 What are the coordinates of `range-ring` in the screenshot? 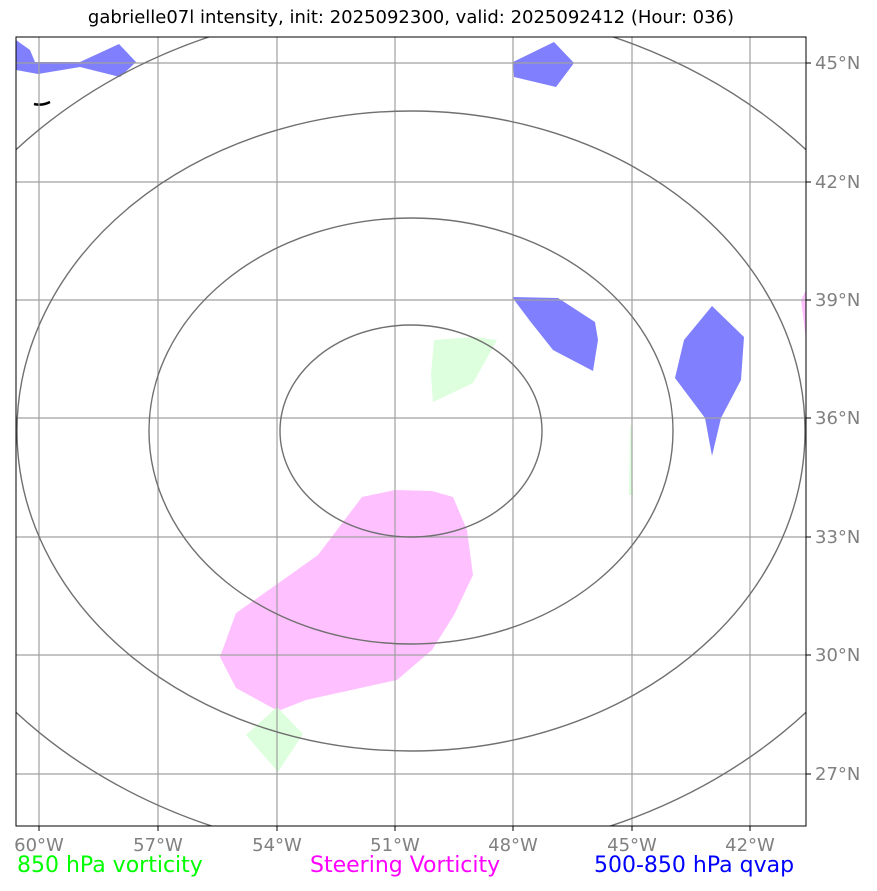 It's located at (411, 431).